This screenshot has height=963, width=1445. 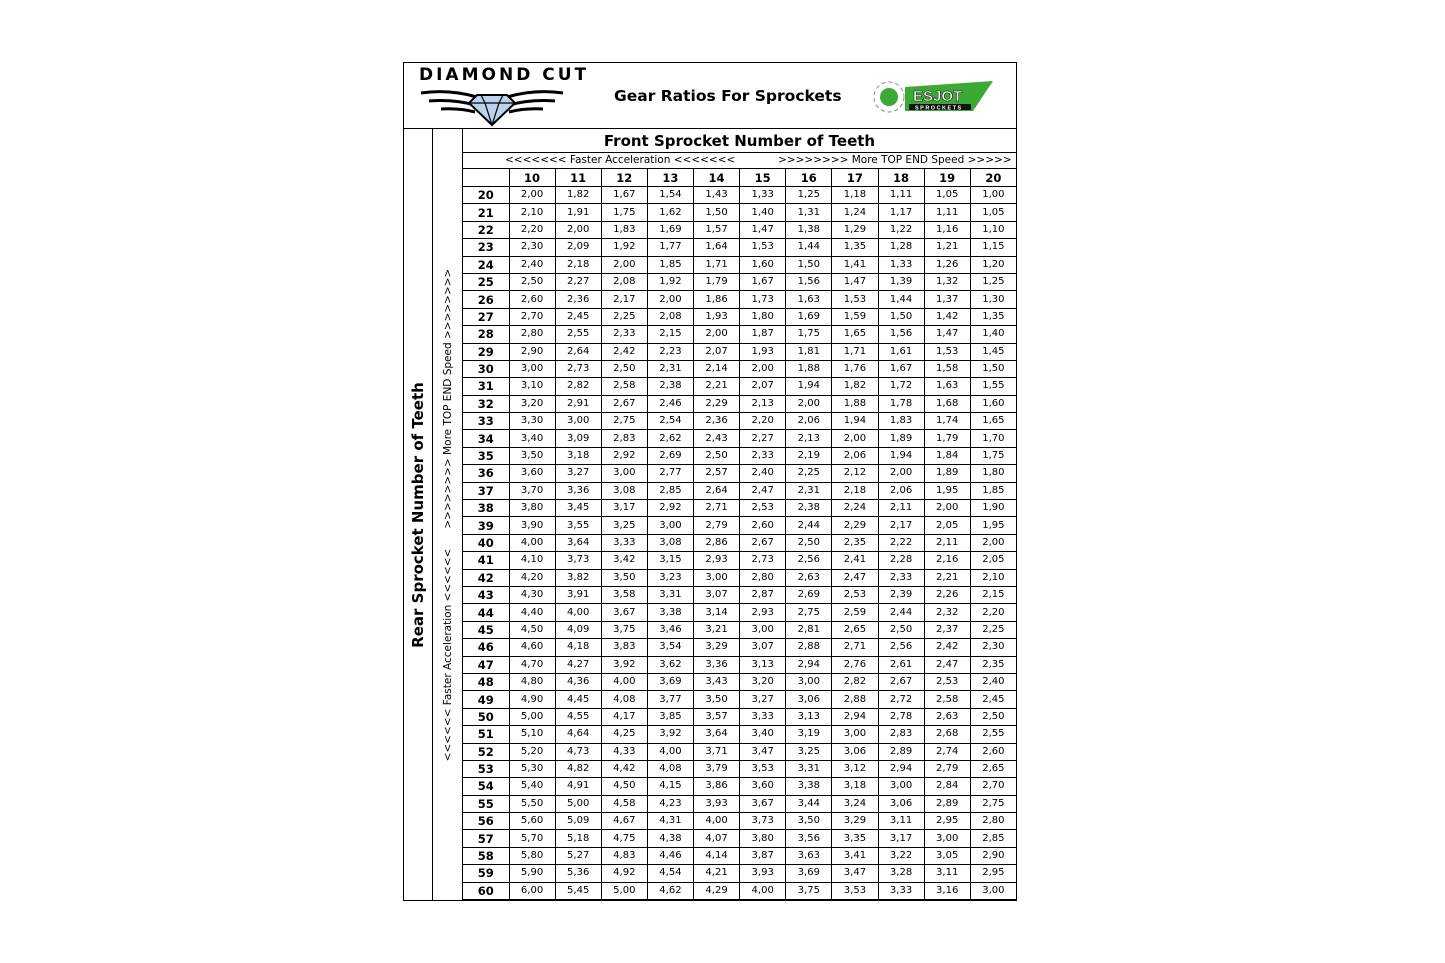 What do you see at coordinates (855, 647) in the screenshot?
I see `ratio-cell: 2,71` at bounding box center [855, 647].